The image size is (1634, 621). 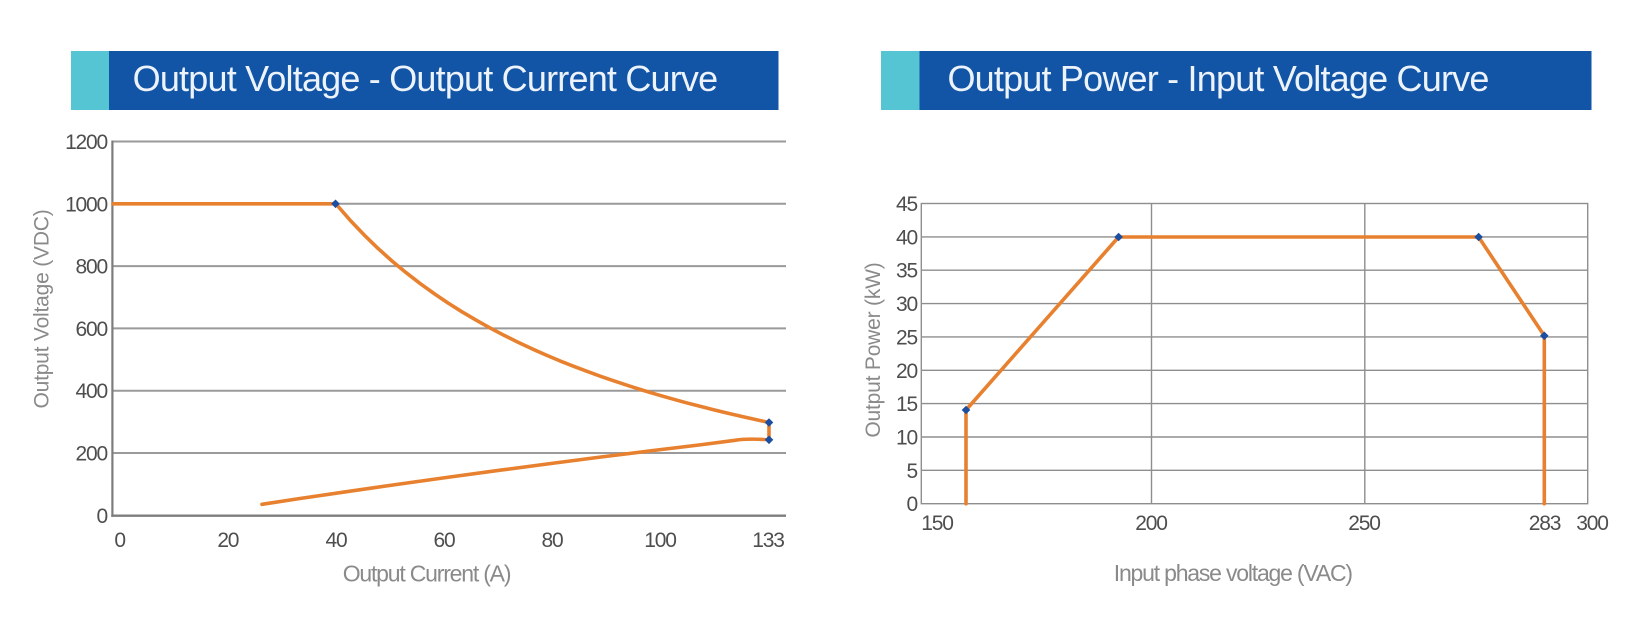 I want to click on svg-text: 80, so click(x=552, y=540).